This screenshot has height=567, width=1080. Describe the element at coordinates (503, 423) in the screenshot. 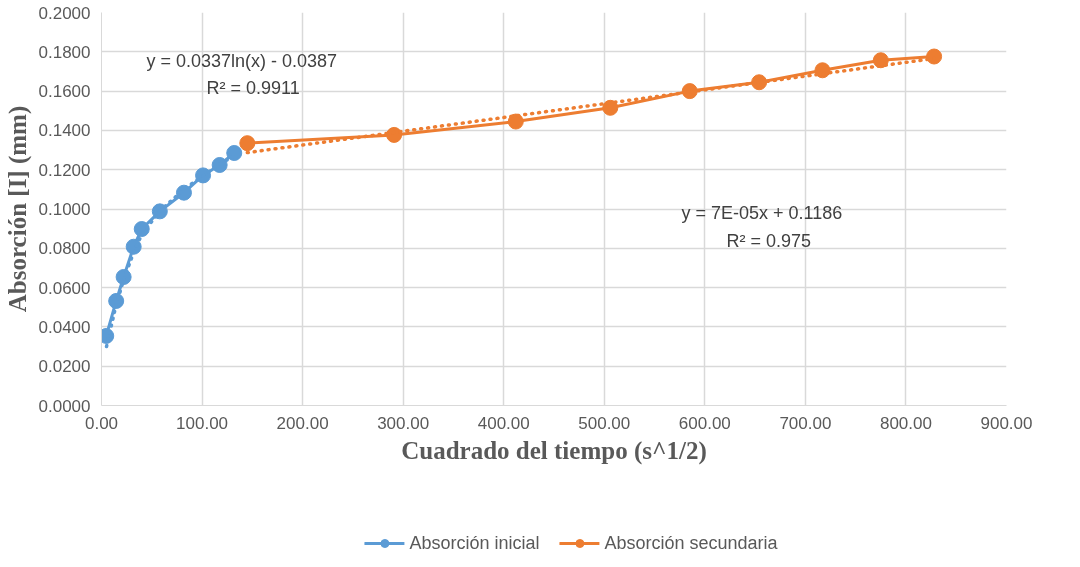

I see `x-tick-label: 400.00` at that location.